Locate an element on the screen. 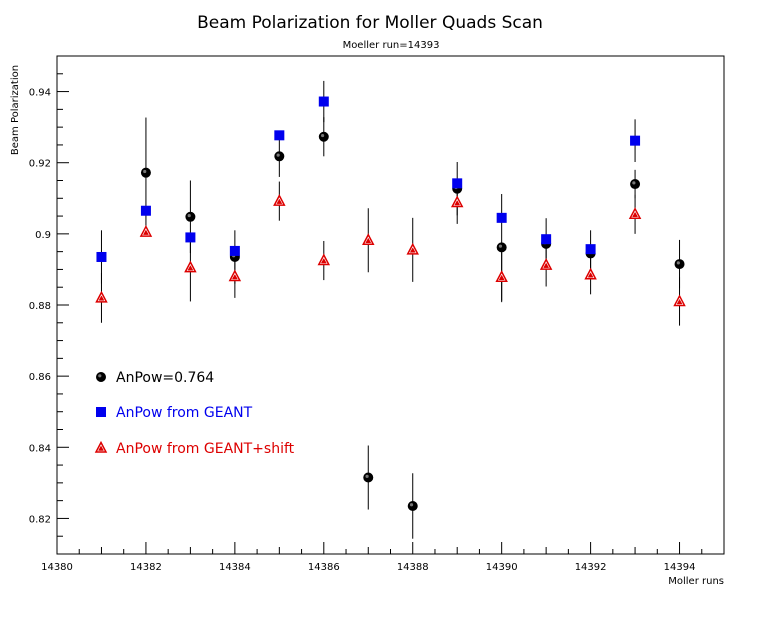 Image resolution: width=783 pixels, height=617 pixels. y-tick-label: 0.88 is located at coordinates (40, 306).